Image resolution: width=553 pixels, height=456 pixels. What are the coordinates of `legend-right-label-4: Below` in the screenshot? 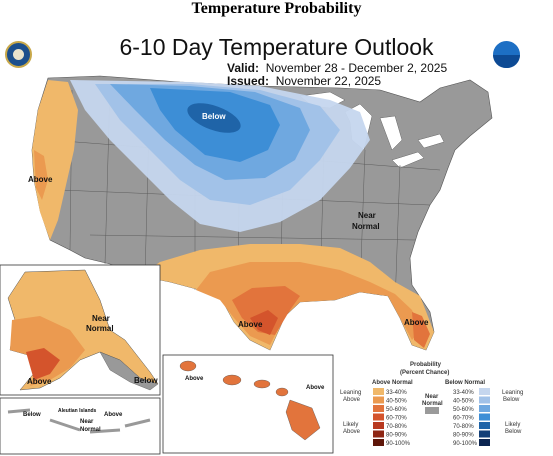 It's located at (513, 432).